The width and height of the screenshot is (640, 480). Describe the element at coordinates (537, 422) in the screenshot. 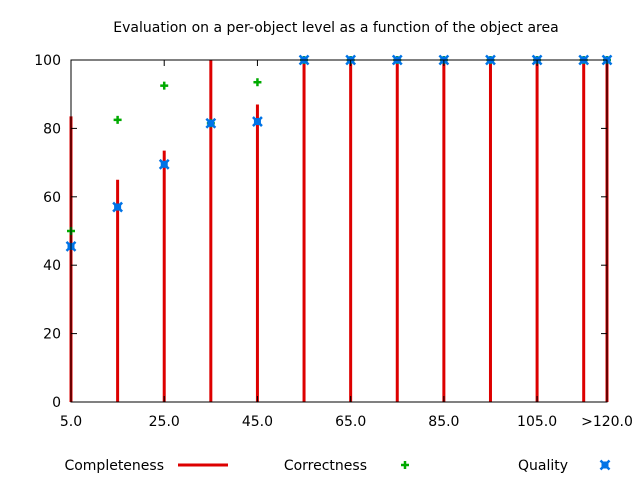

I see `x-tick-label: 105.0` at that location.